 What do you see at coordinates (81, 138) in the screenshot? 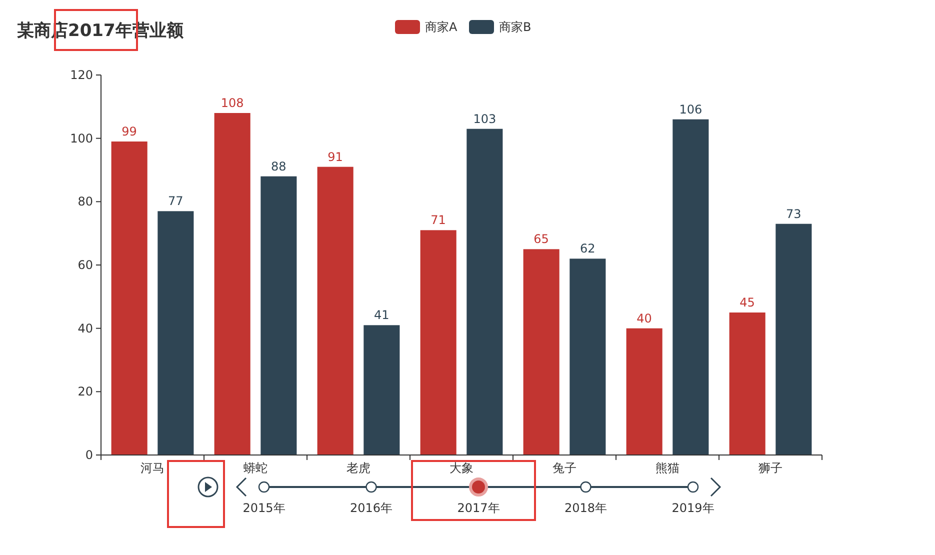
I see `y-tick-label: 100` at bounding box center [81, 138].